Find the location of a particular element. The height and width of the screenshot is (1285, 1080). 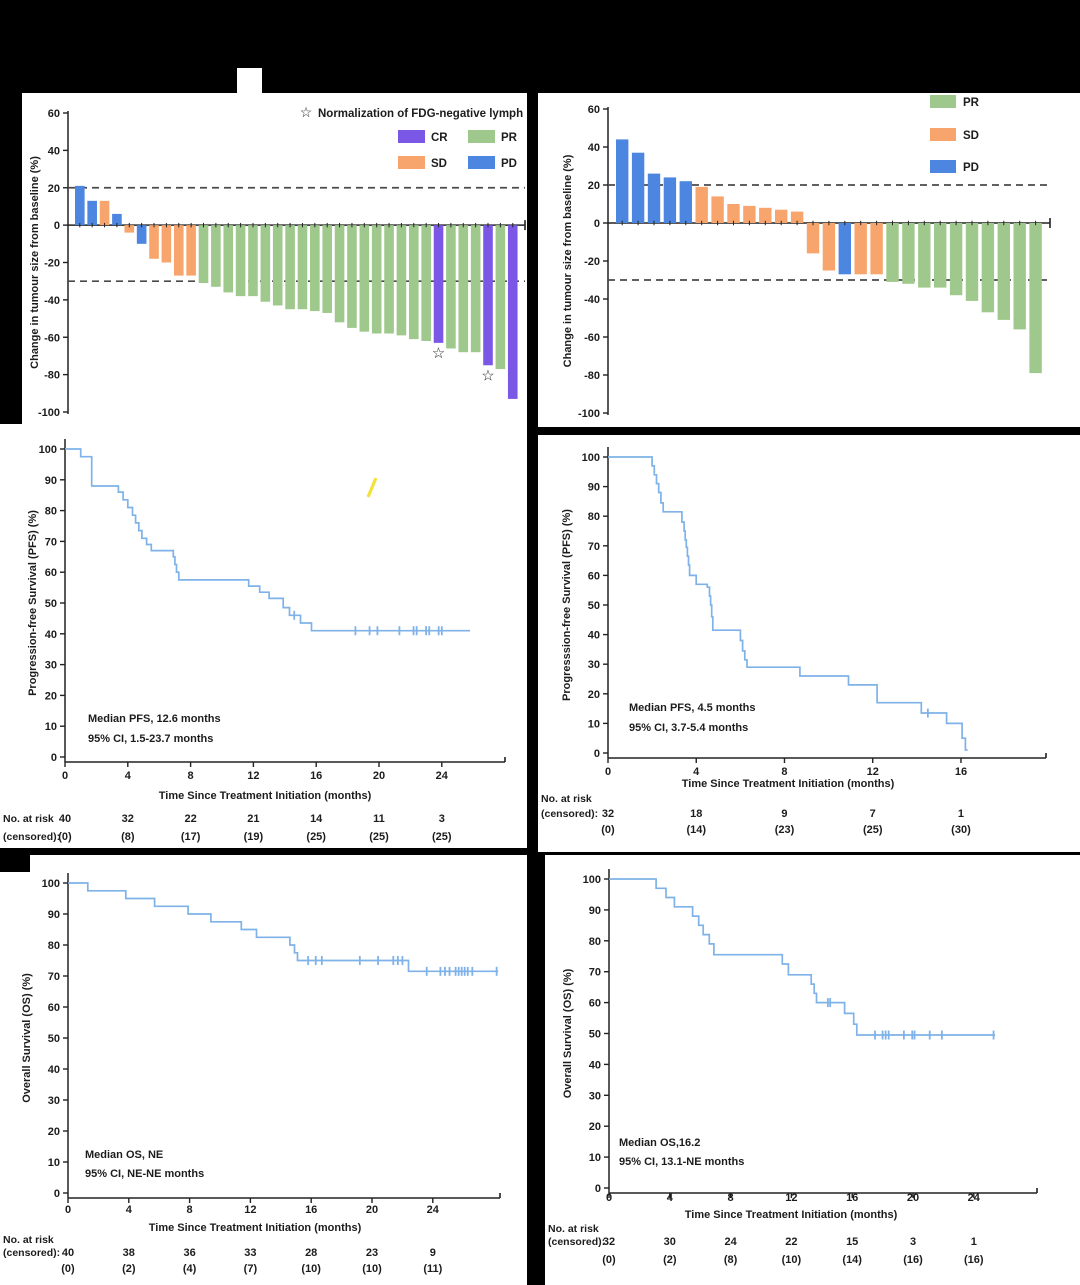

risk-count: 36 is located at coordinates (189, 1253).